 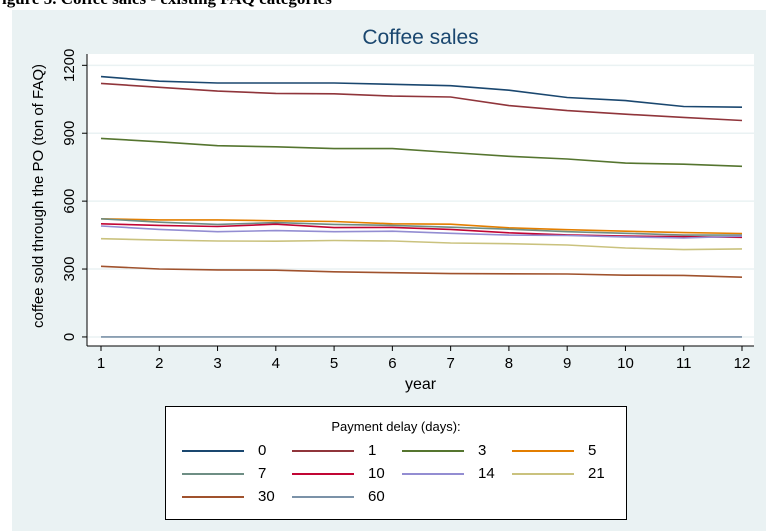 I want to click on chart-title: Coffee sales, so click(x=420, y=37).